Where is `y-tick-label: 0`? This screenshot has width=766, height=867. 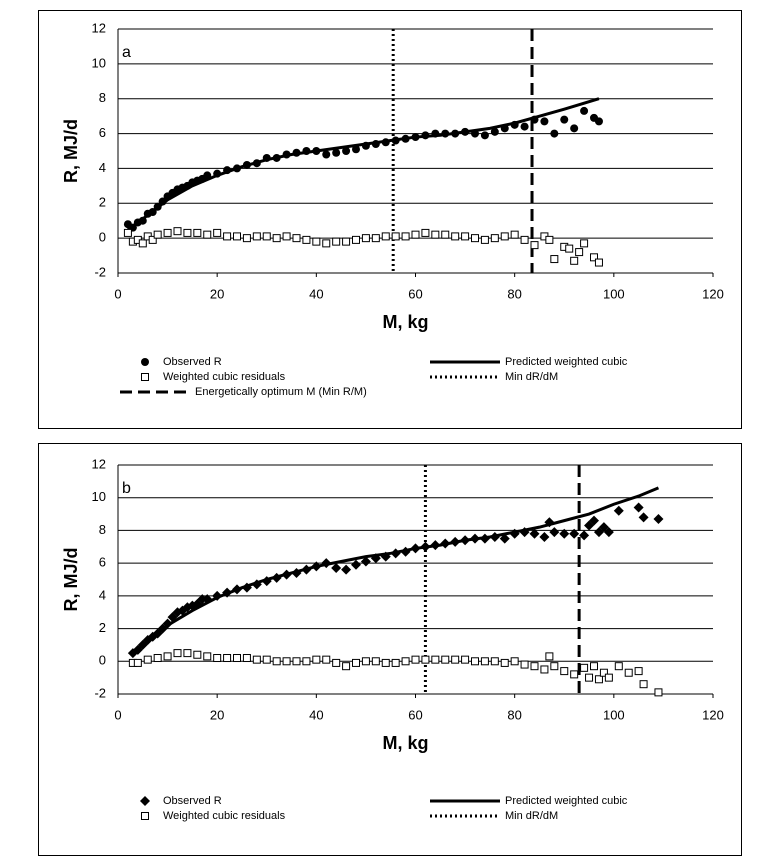
y-tick-label: 0 is located at coordinates (102, 660).